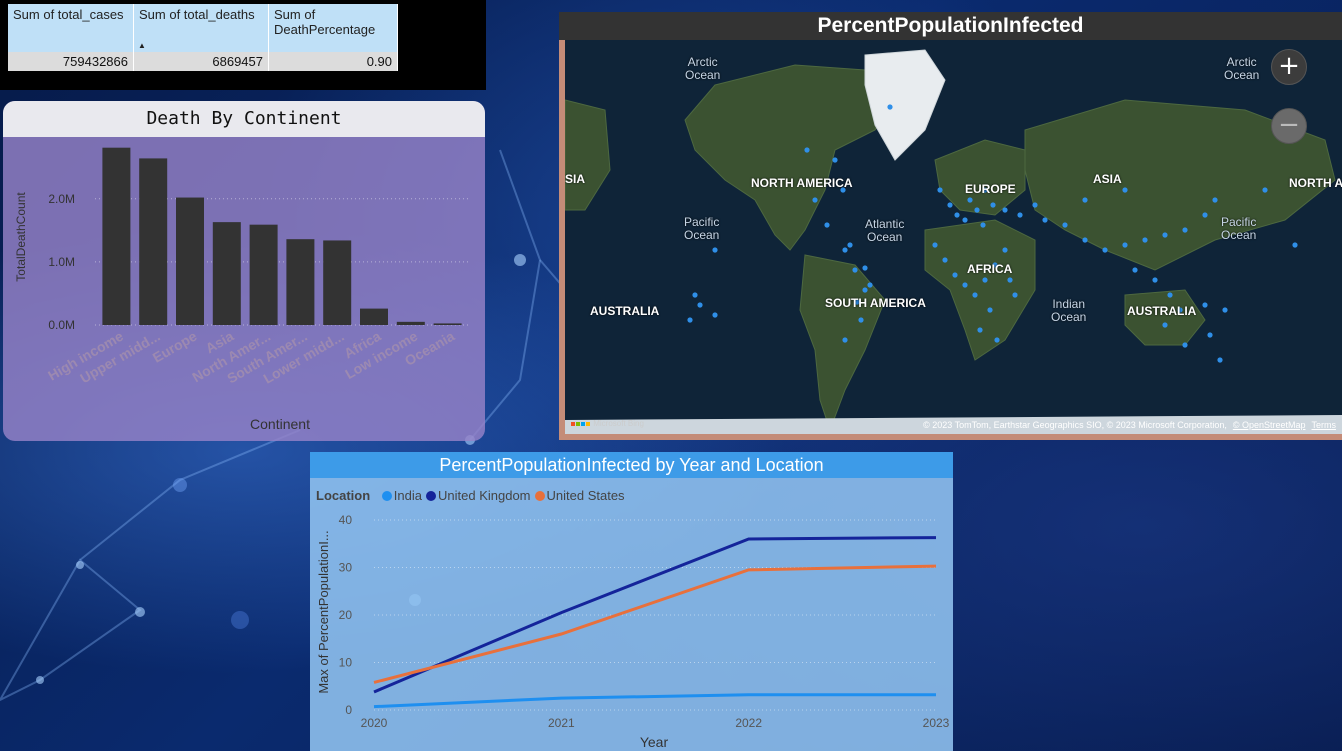 Image resolution: width=1342 pixels, height=751 pixels. What do you see at coordinates (201, 28) in the screenshot?
I see `kpi-header-total-deaths: Sum of total_deaths ▲` at bounding box center [201, 28].